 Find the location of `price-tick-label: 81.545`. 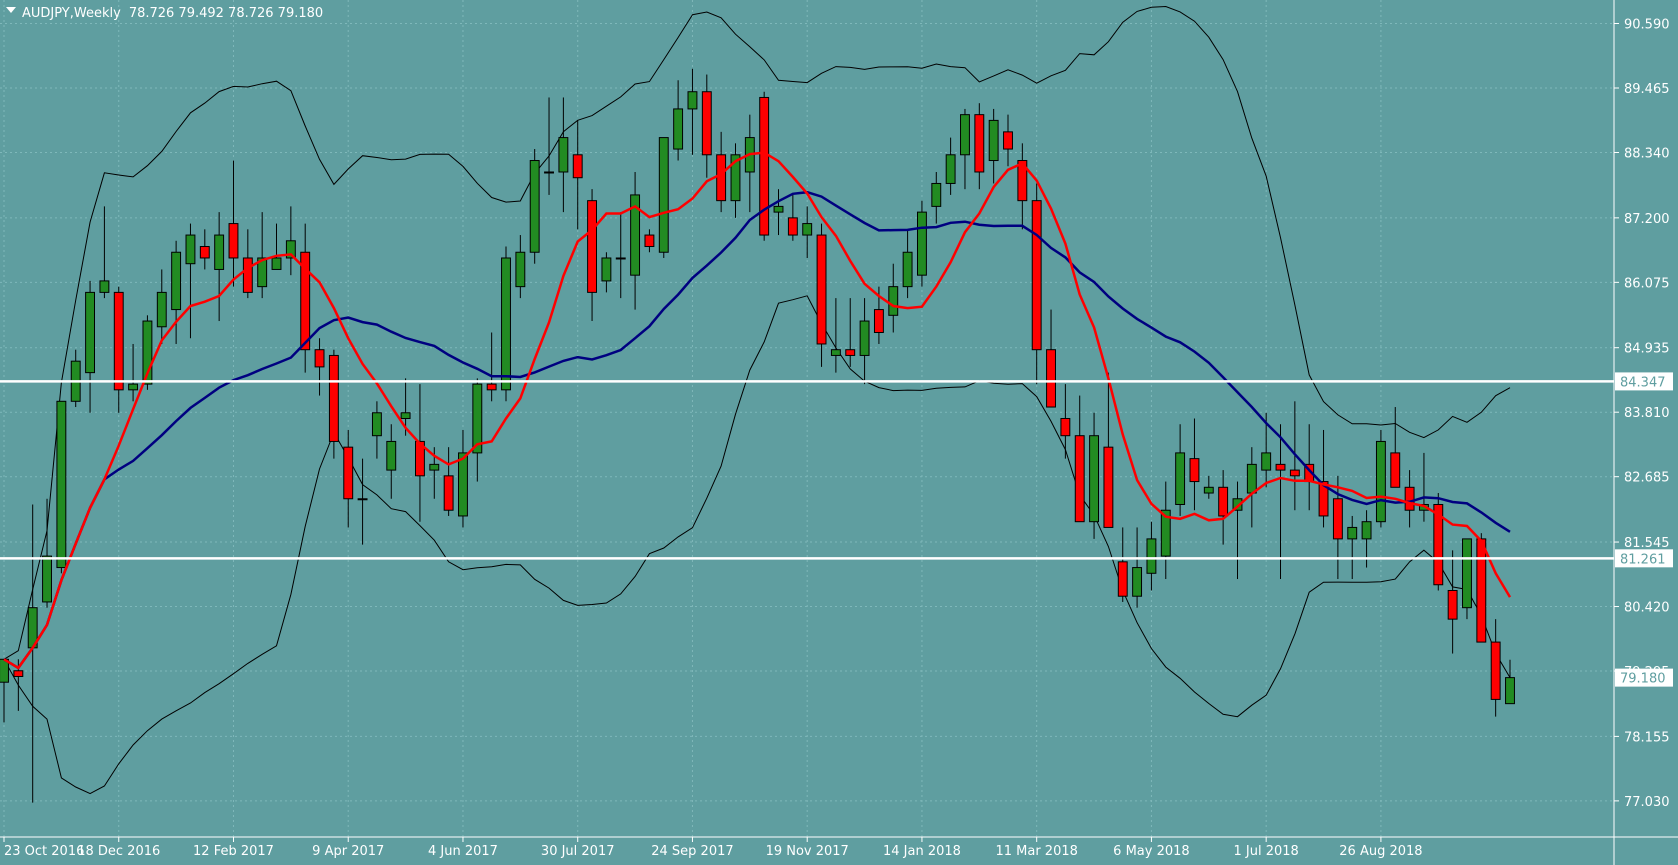

price-tick-label: 81.545 is located at coordinates (1647, 543).